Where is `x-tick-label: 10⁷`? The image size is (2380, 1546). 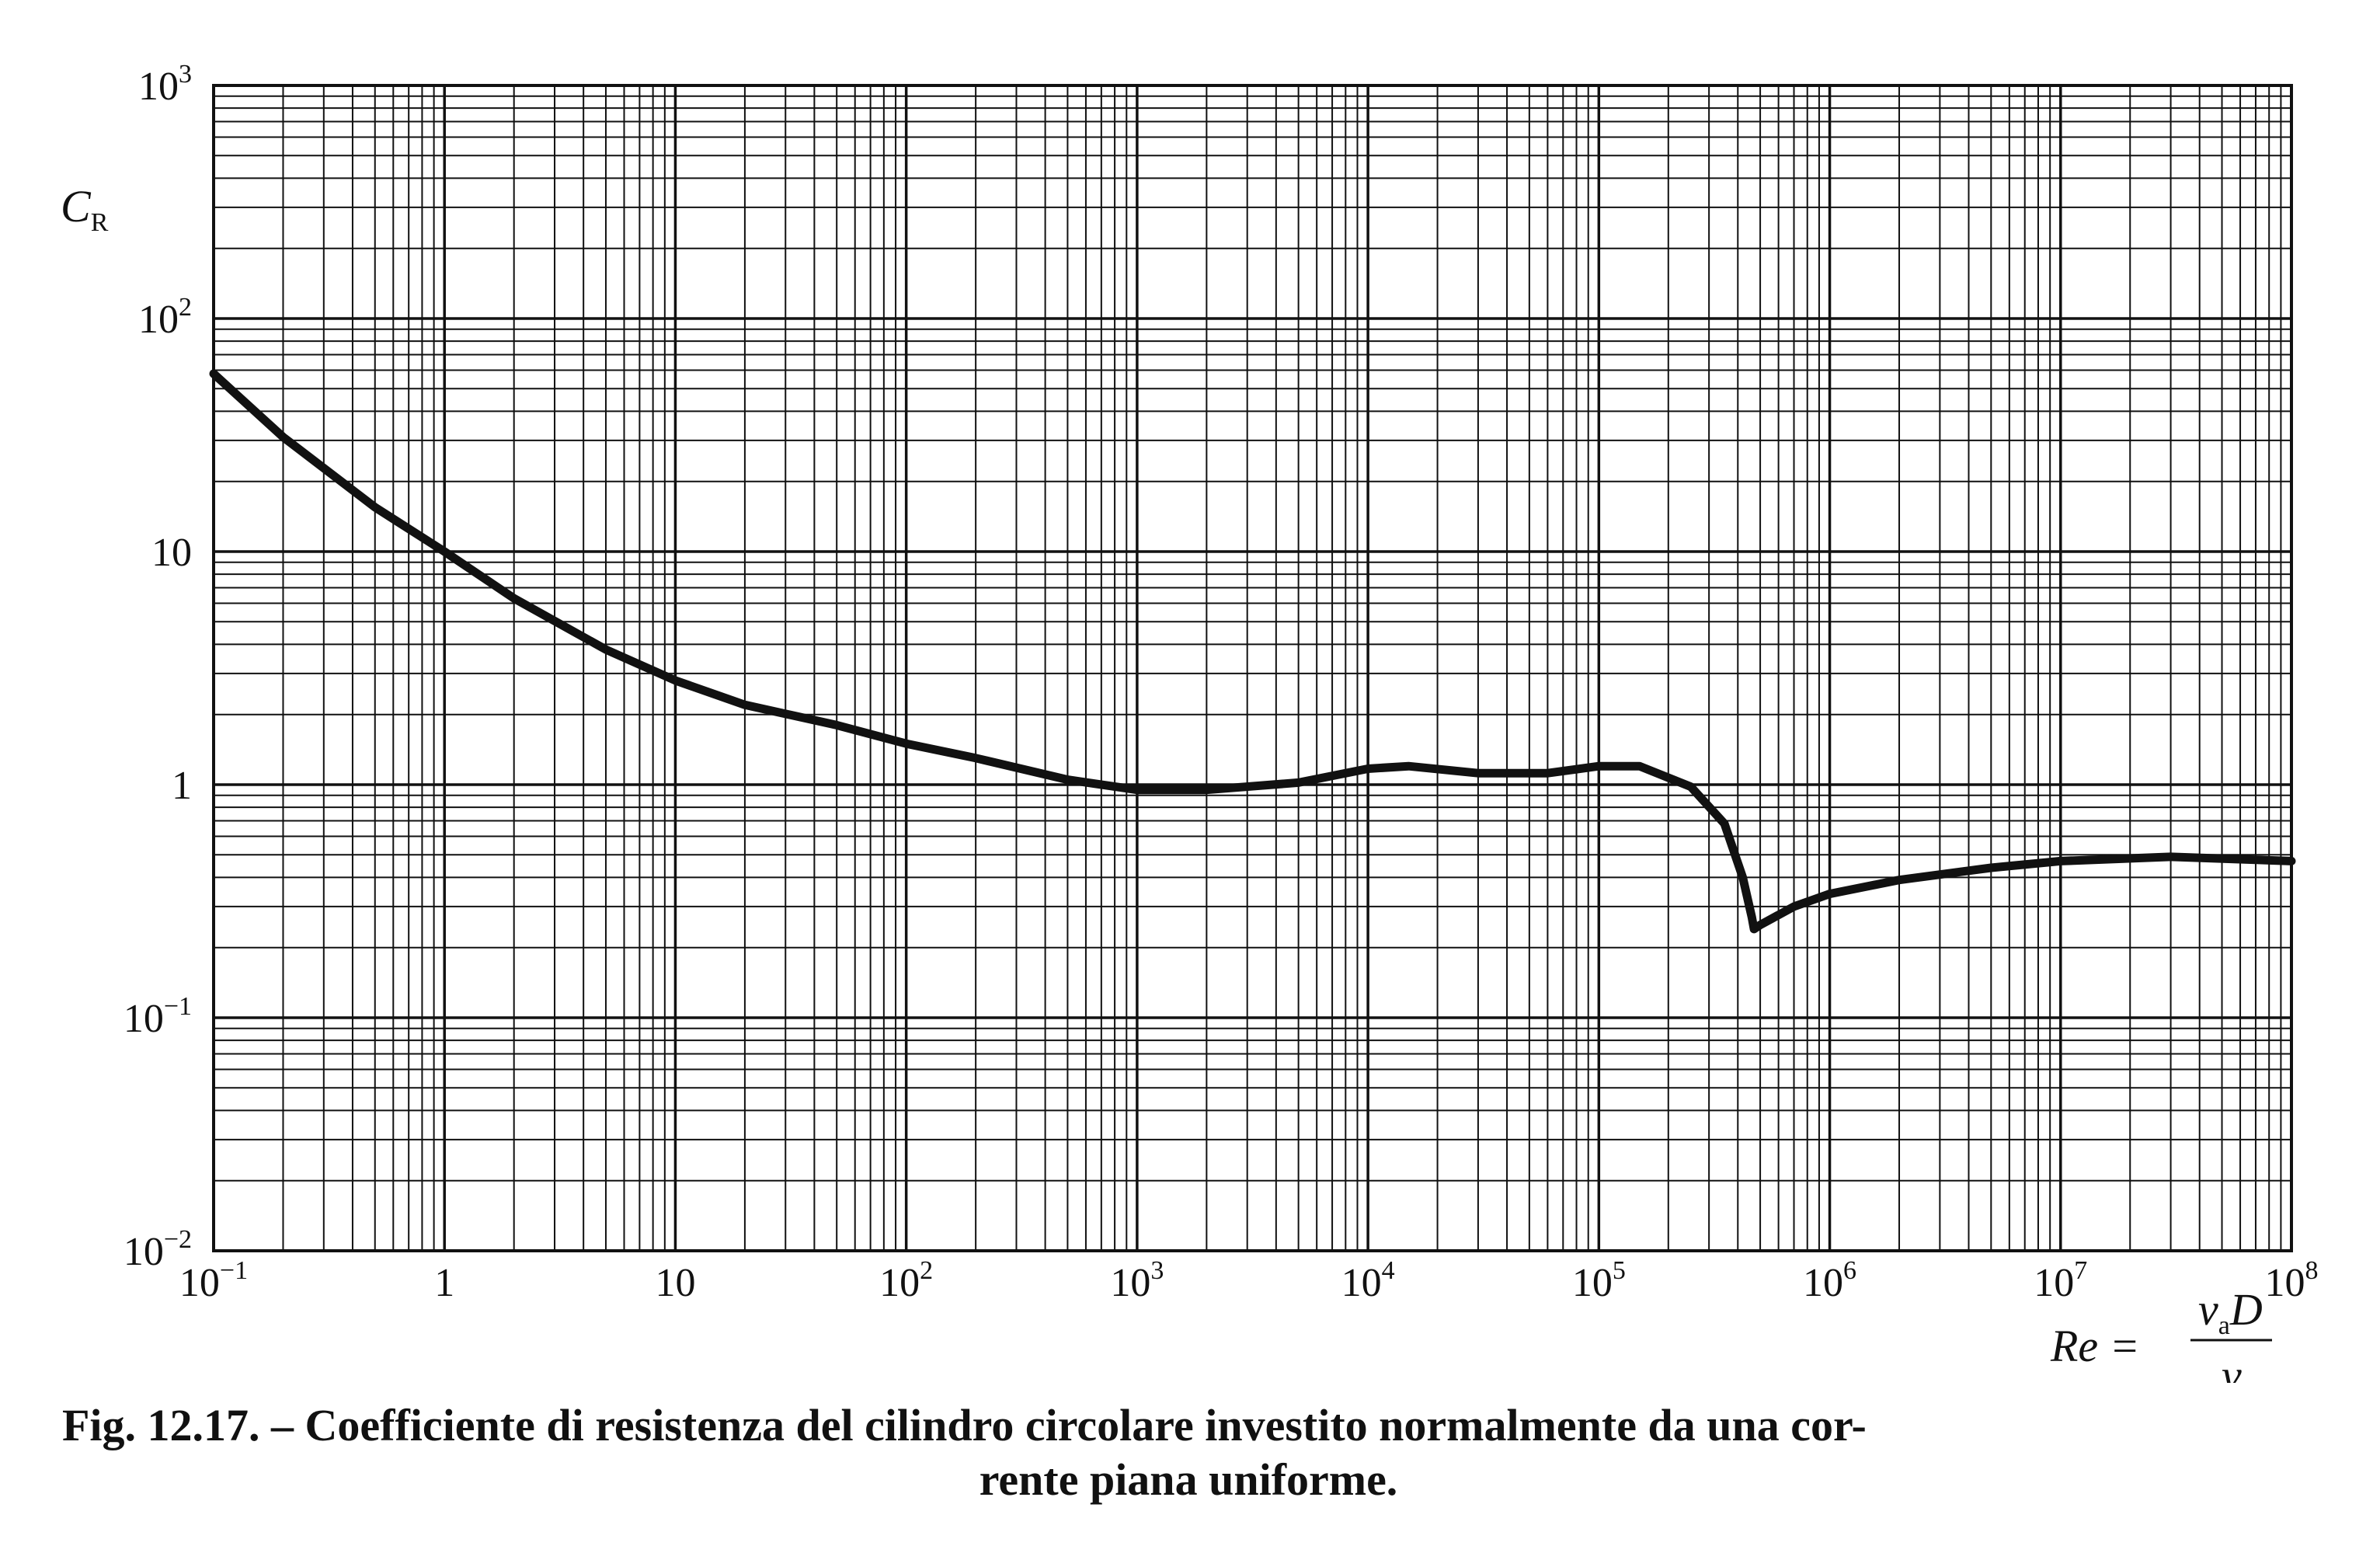 x-tick-label: 10⁷ is located at coordinates (2061, 1280).